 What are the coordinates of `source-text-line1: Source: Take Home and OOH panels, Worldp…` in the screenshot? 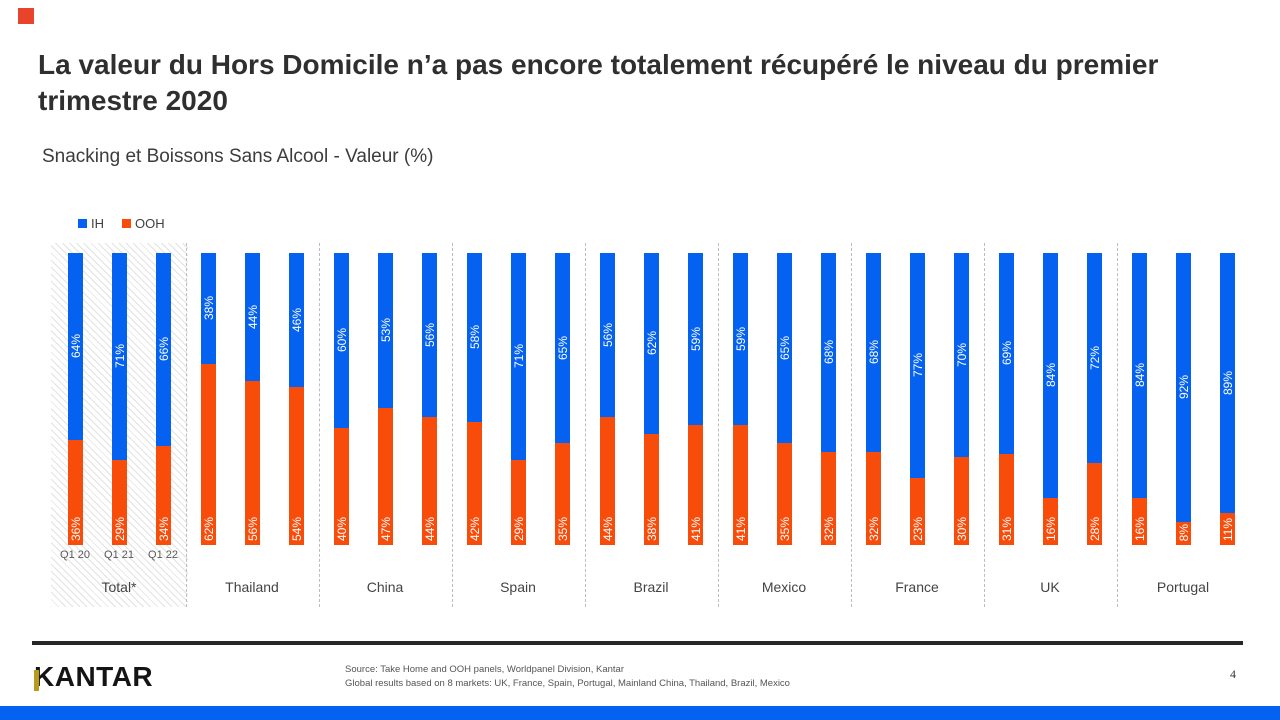 It's located at (484, 669).